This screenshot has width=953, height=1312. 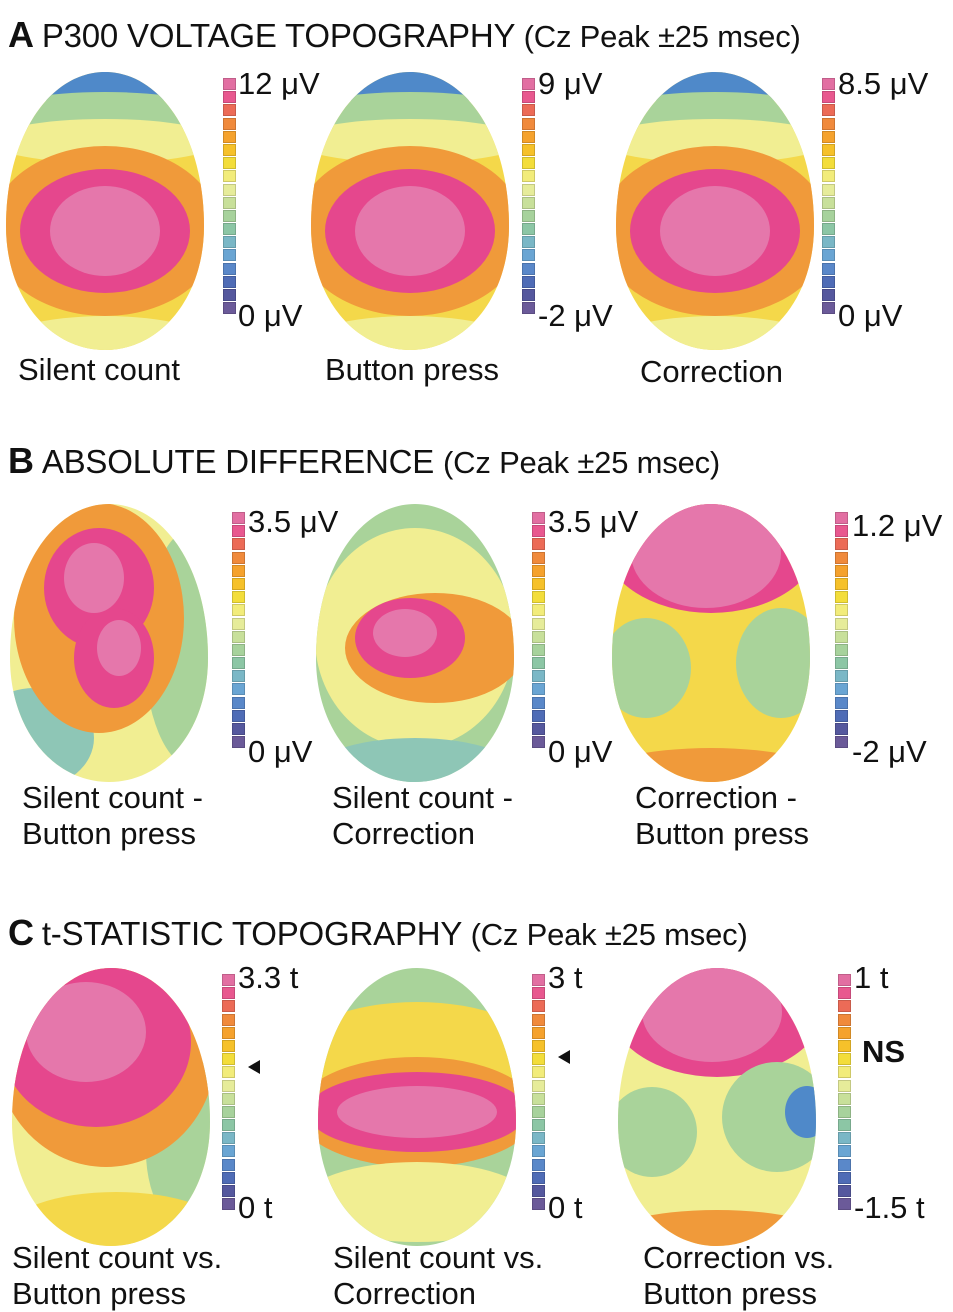 What do you see at coordinates (889, 1207) in the screenshot?
I see `scale-min-label: -1.5 t` at bounding box center [889, 1207].